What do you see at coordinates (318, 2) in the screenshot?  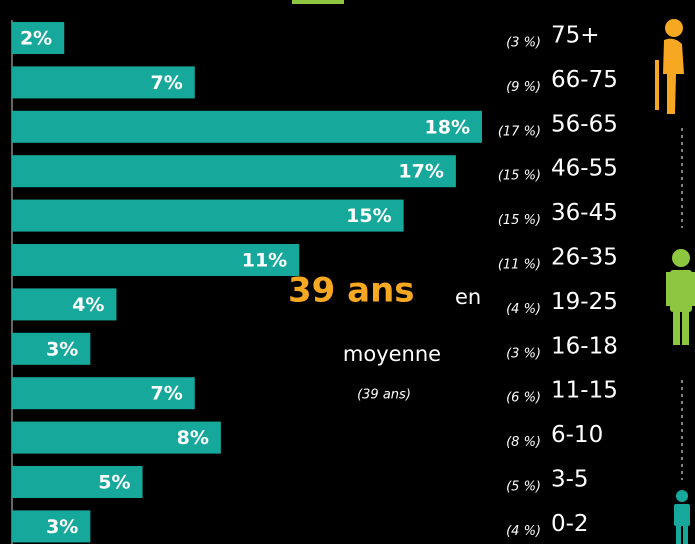 I see `decoration` at bounding box center [318, 2].